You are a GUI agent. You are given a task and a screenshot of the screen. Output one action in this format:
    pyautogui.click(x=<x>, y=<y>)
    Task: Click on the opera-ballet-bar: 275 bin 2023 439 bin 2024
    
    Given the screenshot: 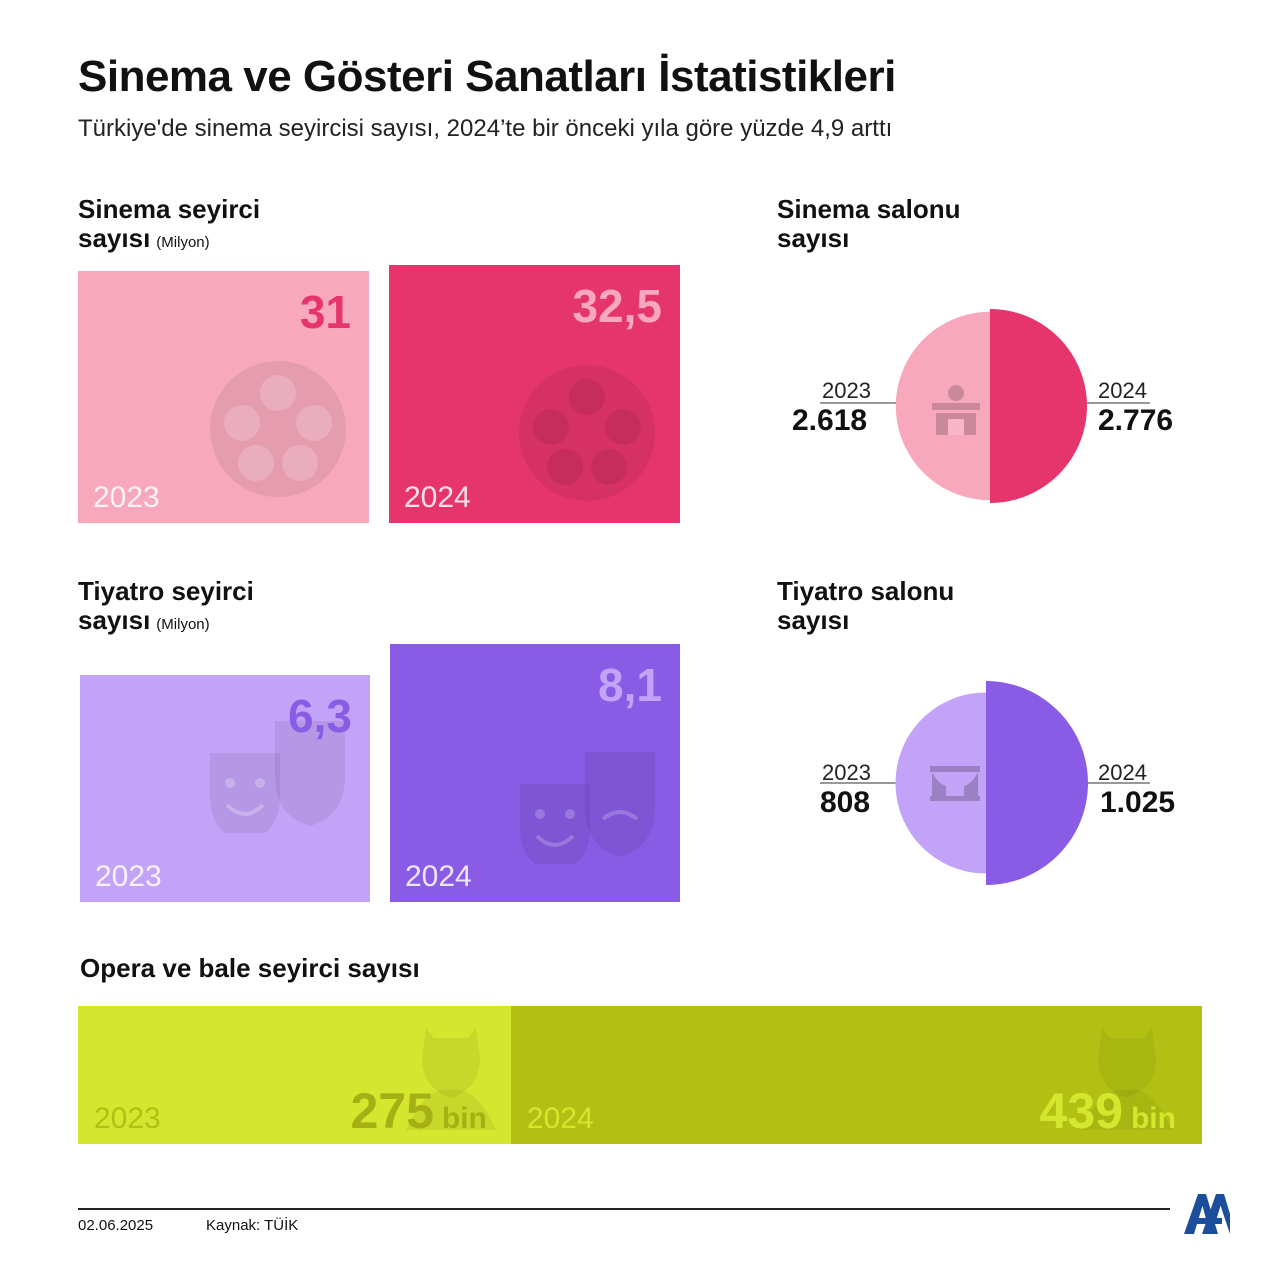 What is the action you would take?
    pyautogui.click(x=640, y=1075)
    